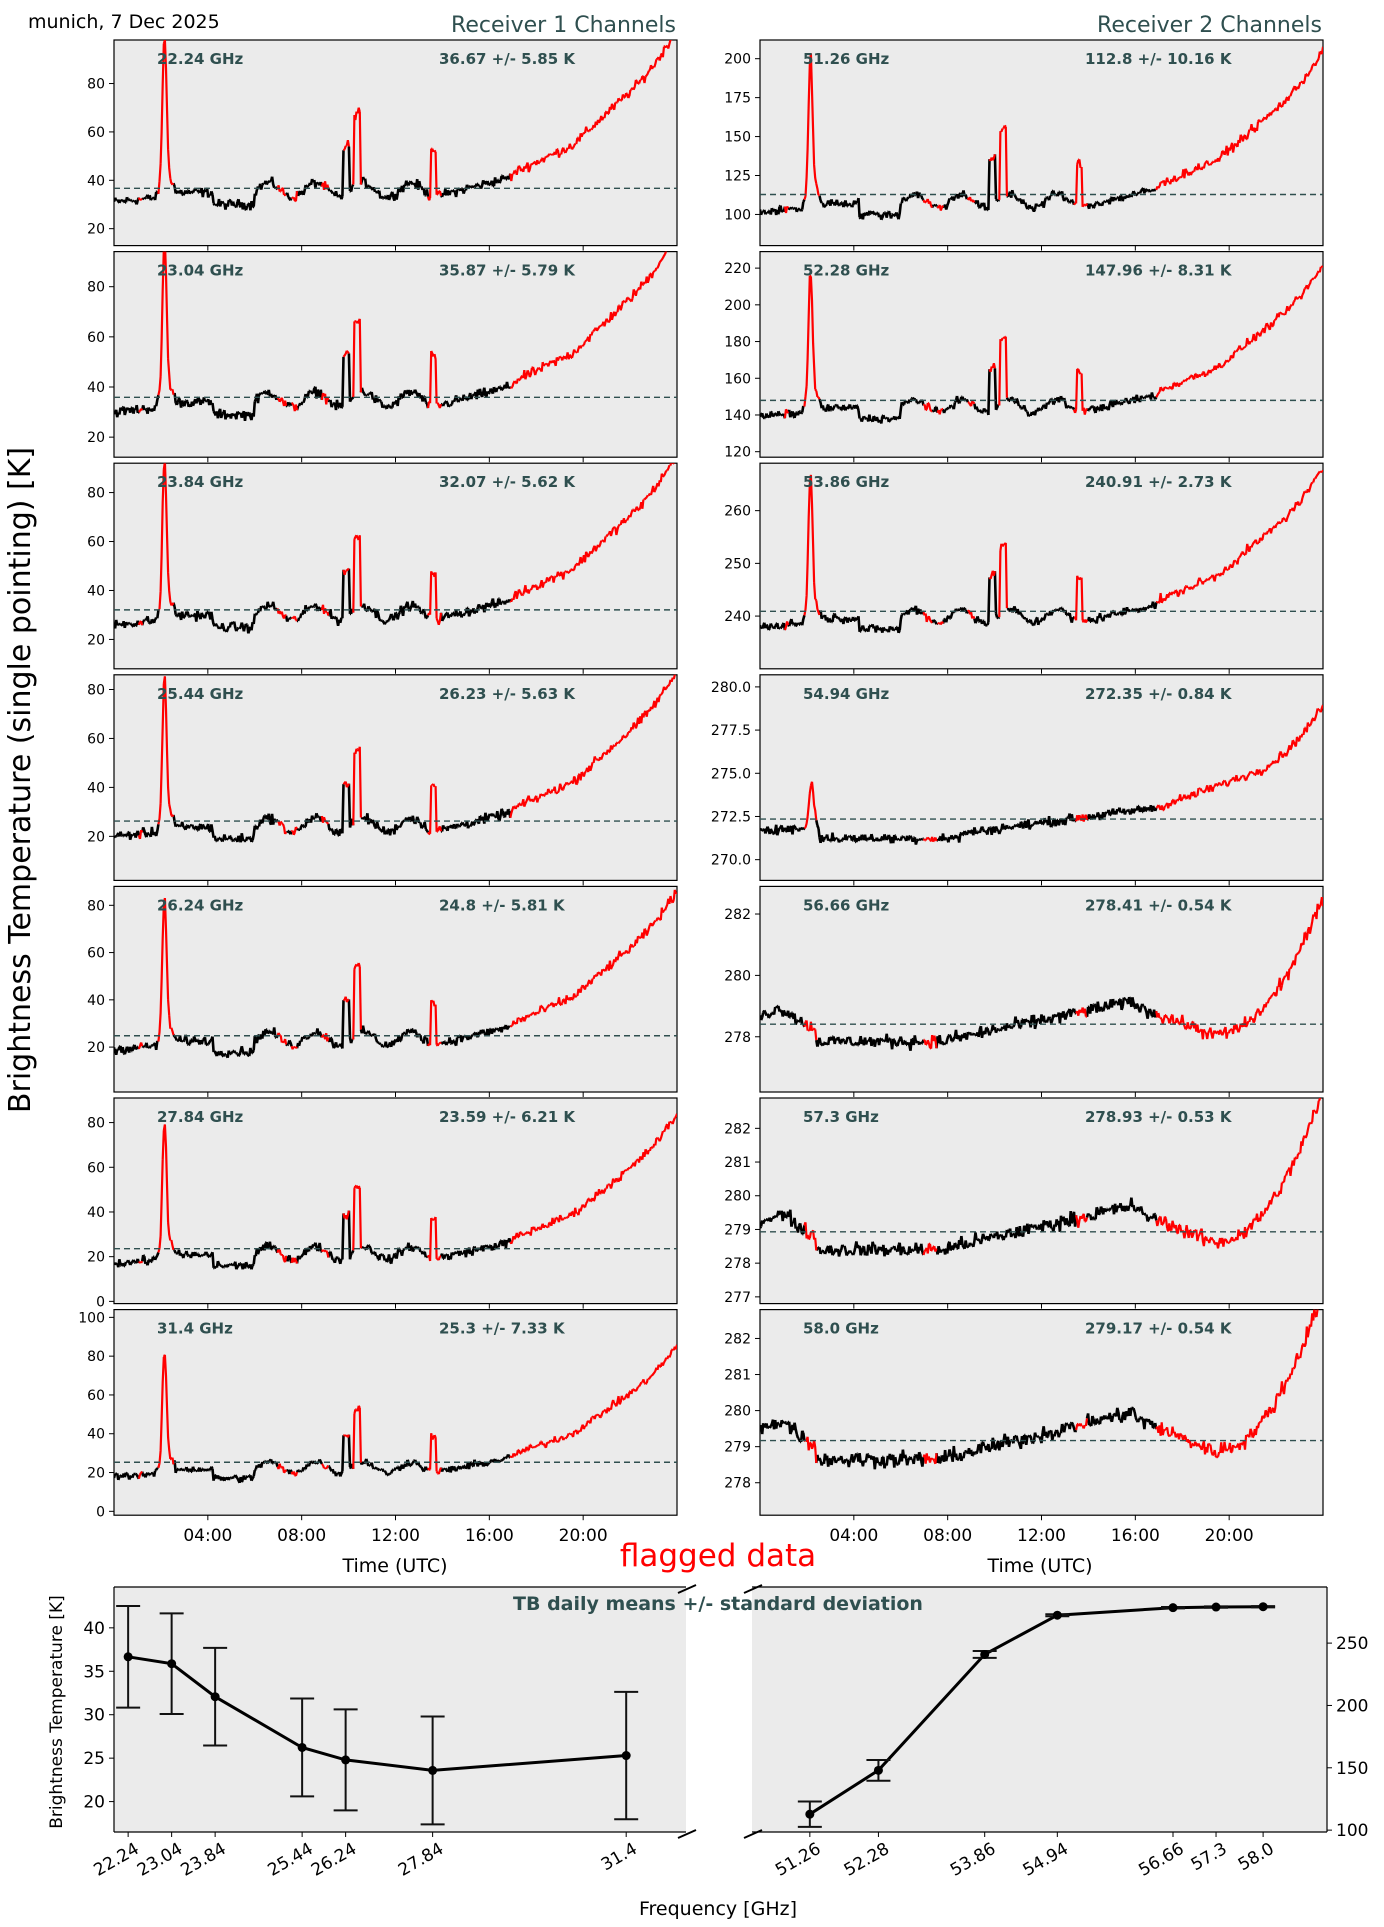  Describe the element at coordinates (94, 1803) in the screenshot. I see `summary-y-tick-label: 20` at that location.